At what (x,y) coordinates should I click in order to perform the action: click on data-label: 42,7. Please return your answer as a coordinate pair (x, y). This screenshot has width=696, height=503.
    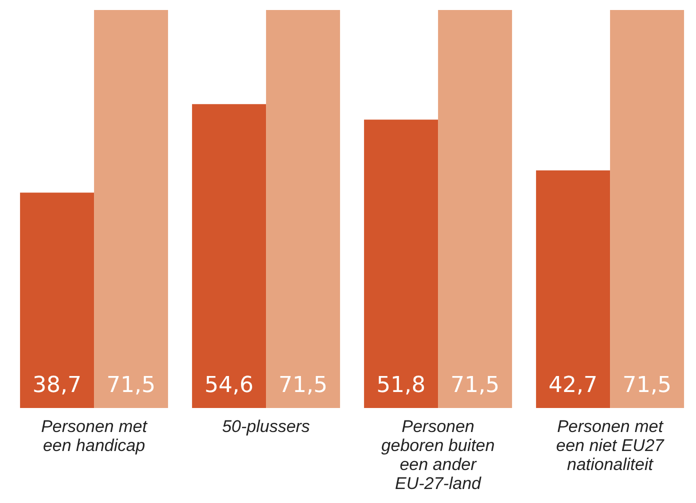
    Looking at the image, I should click on (573, 385).